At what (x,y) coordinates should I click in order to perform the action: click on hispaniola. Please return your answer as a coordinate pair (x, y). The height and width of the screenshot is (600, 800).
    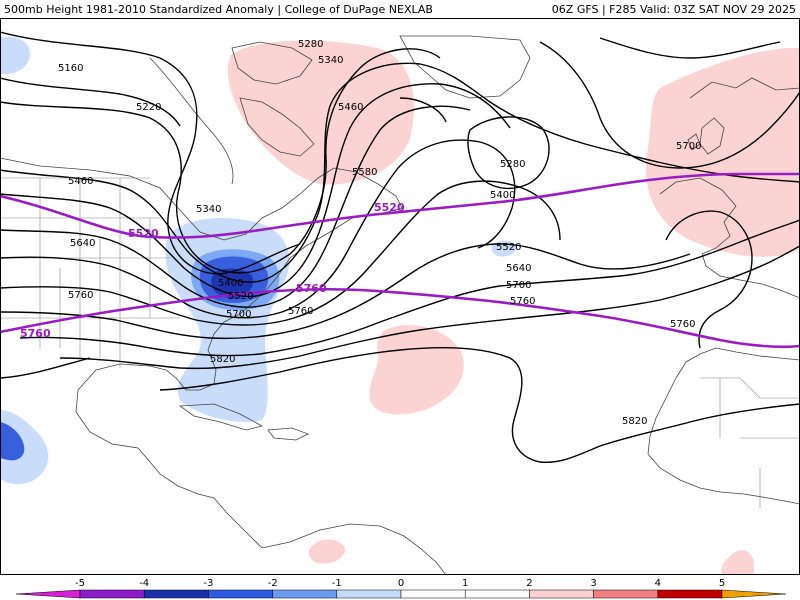
    Looking at the image, I should click on (288, 434).